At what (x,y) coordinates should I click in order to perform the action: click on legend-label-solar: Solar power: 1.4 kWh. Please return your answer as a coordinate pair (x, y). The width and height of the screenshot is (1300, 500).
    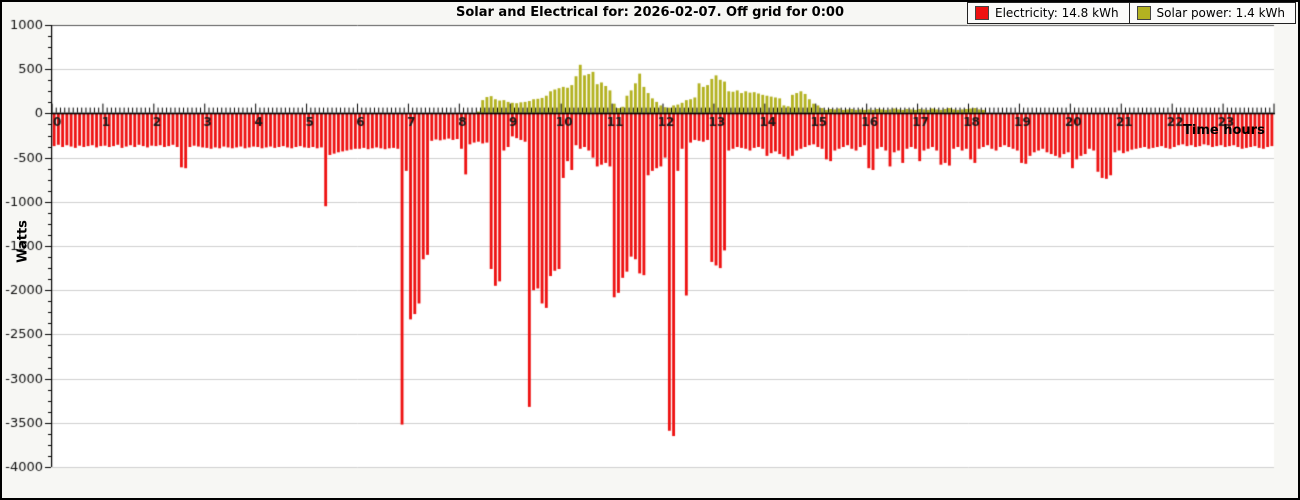
    Looking at the image, I should click on (1220, 13).